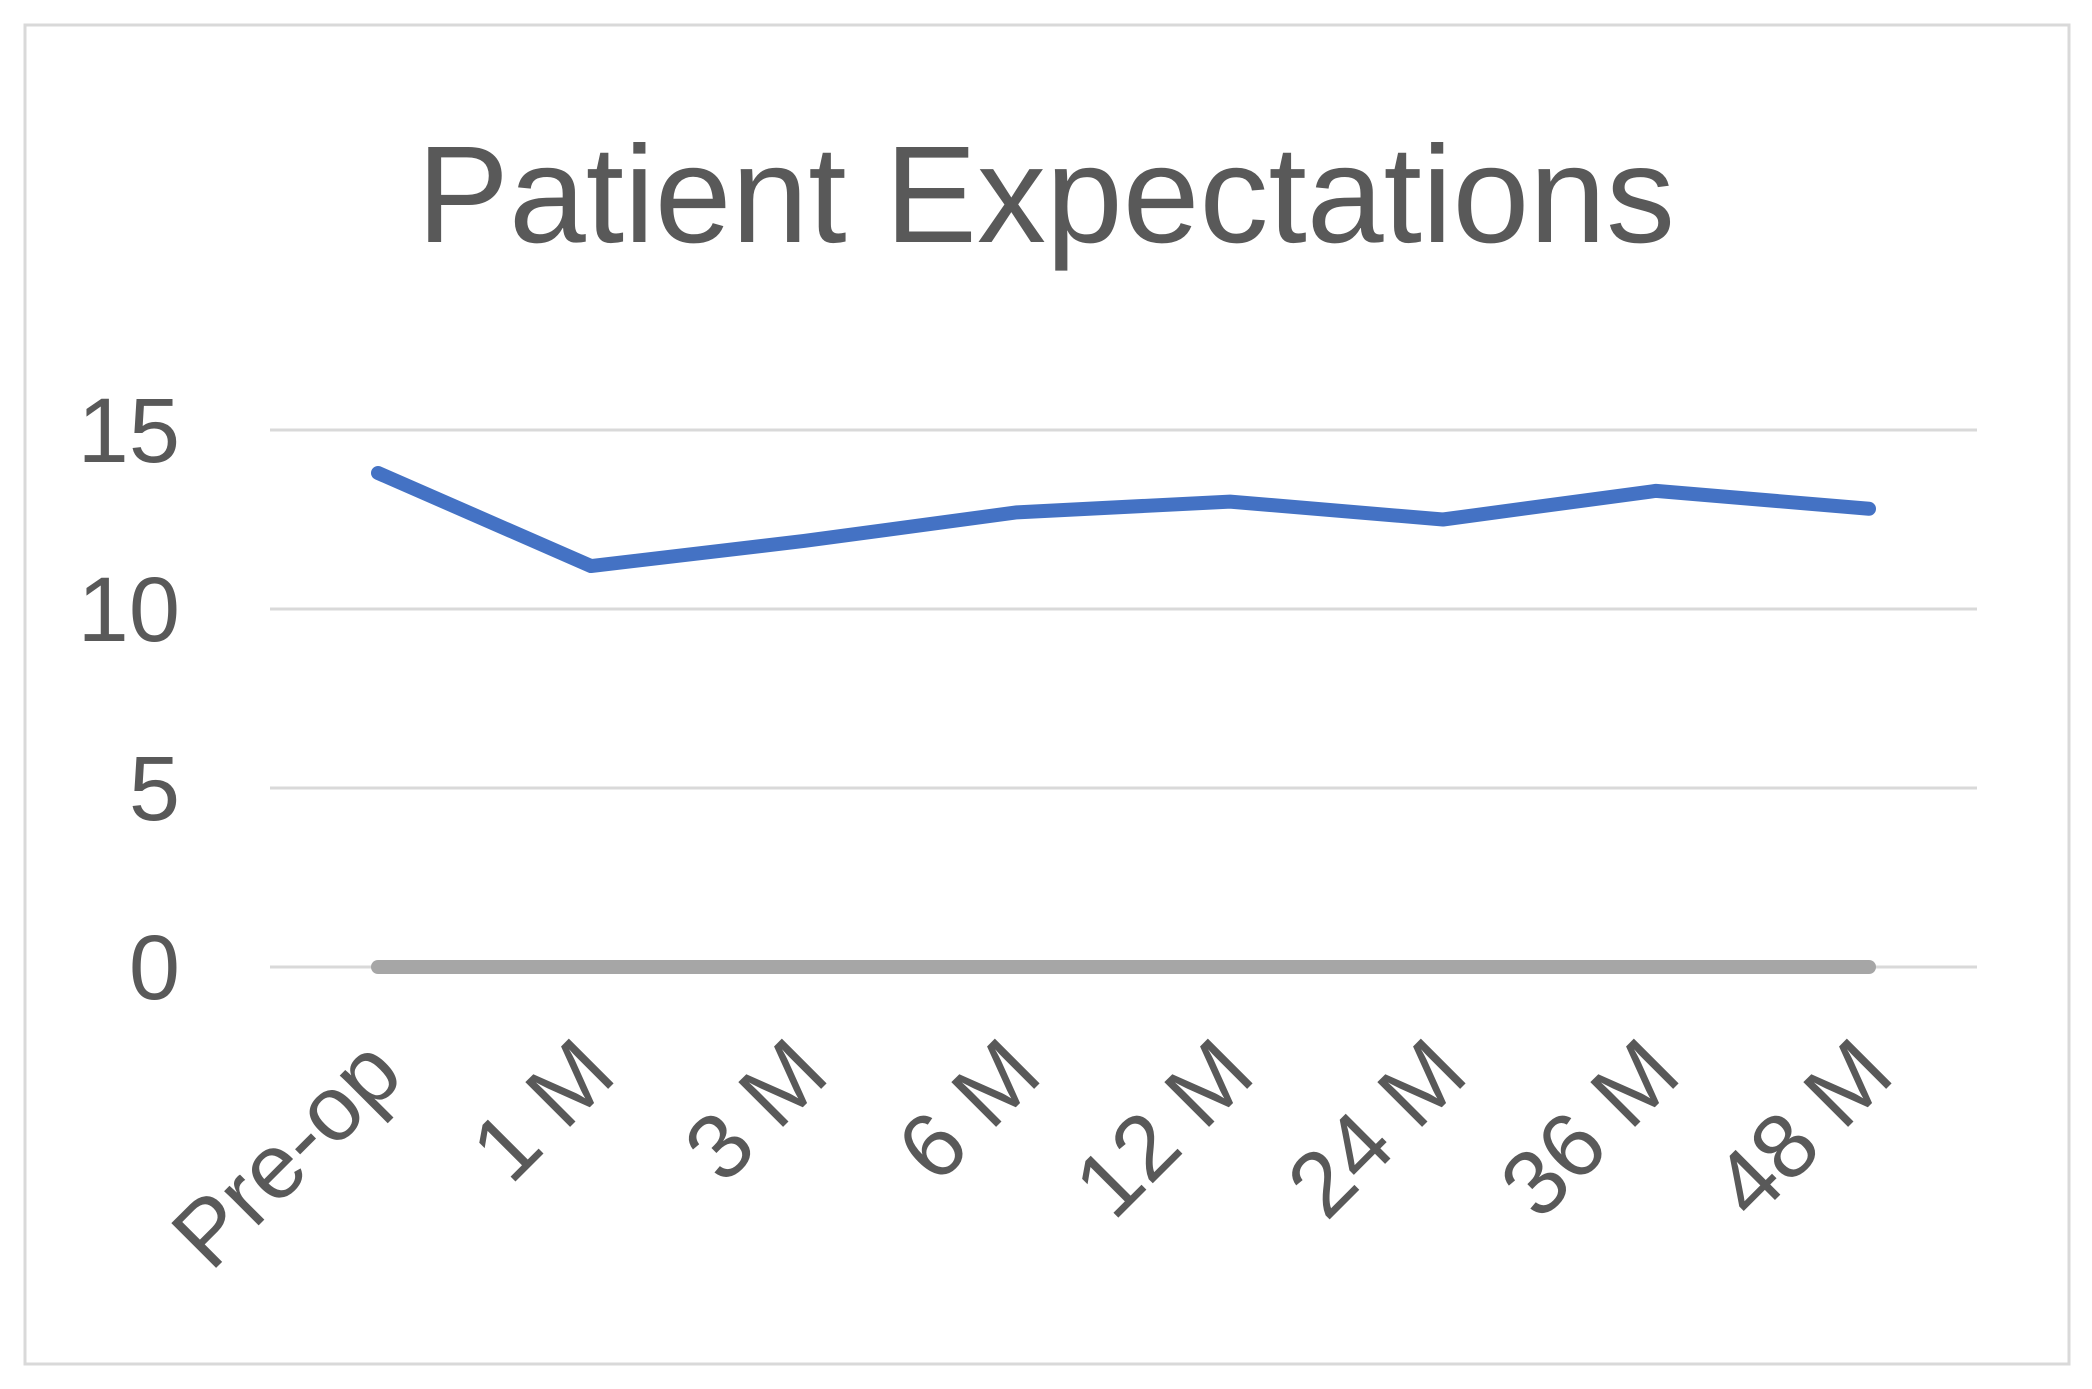 This screenshot has height=1389, width=2092. Describe the element at coordinates (129, 610) in the screenshot. I see `y-tick-label: 10` at that location.